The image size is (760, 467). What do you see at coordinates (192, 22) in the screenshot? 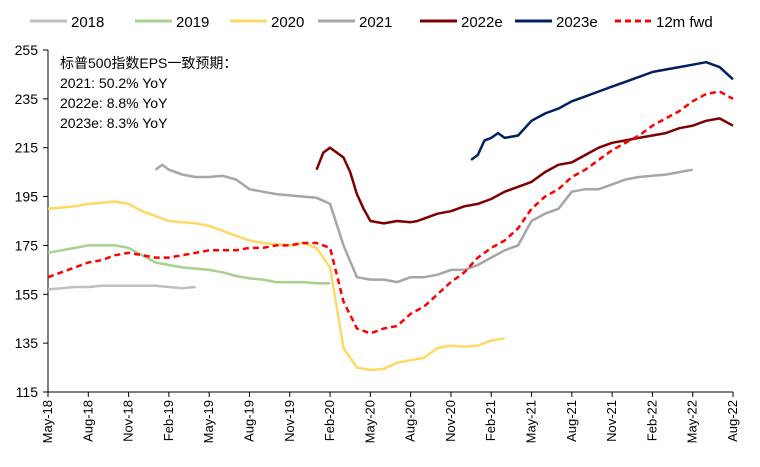
I see `legend-label: 2019` at bounding box center [192, 22].